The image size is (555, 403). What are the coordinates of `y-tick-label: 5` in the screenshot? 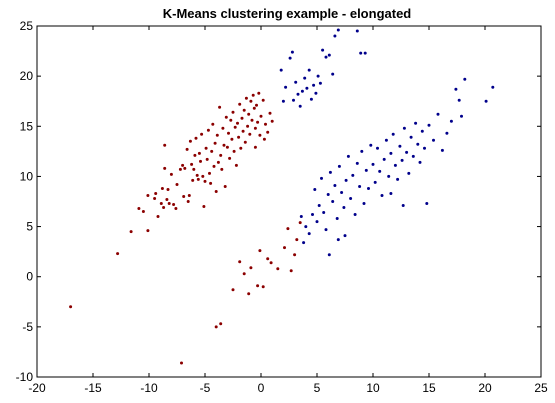 It's located at (29, 227).